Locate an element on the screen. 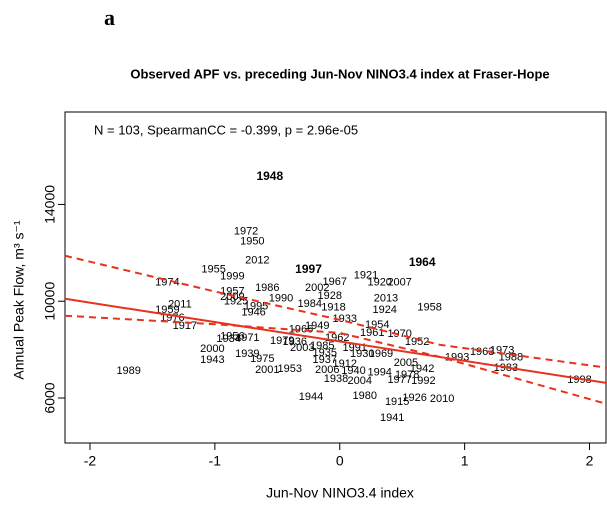  x-tick-label: 0 is located at coordinates (340, 461).